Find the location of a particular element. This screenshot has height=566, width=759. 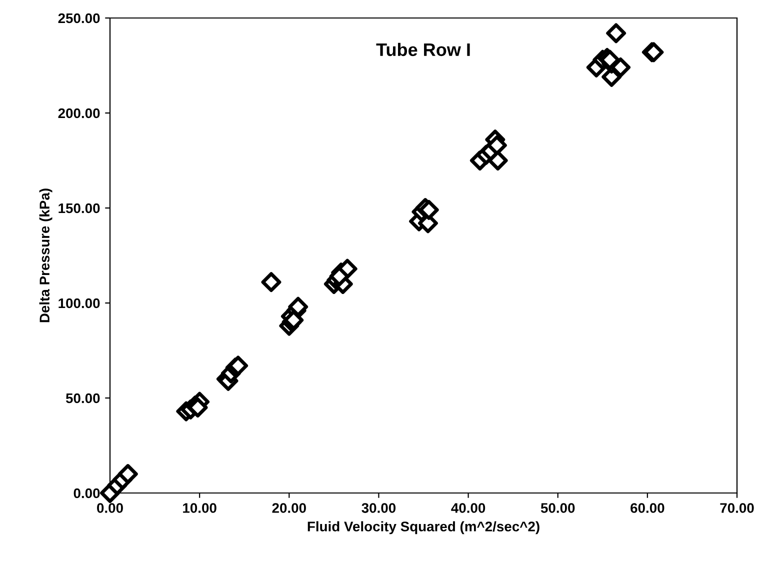

x-tick-label: 10.00 is located at coordinates (199, 508).